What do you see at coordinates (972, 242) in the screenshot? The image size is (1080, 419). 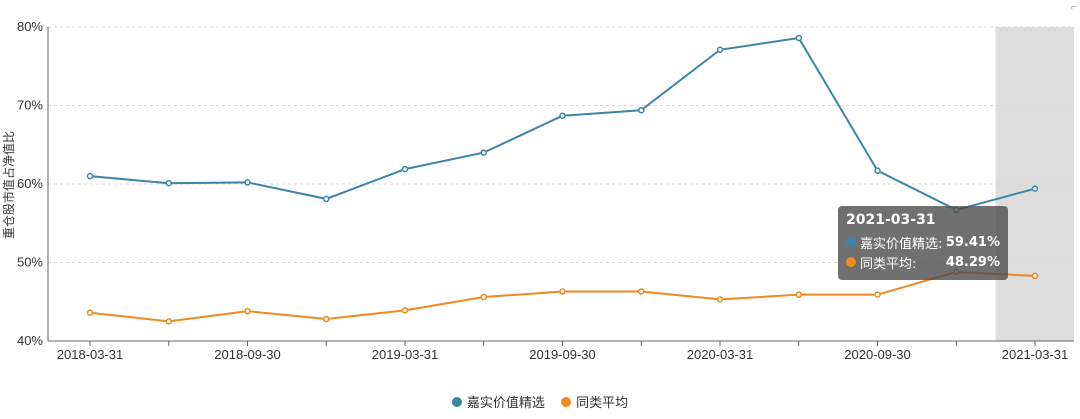 I see `tooltip-value-series-1: 59.41%` at bounding box center [972, 242].